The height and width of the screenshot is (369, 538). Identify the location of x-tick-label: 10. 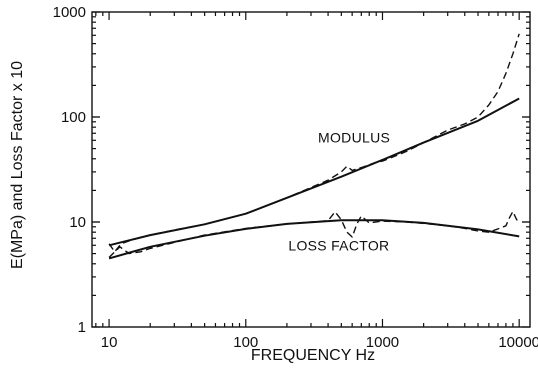
(109, 342).